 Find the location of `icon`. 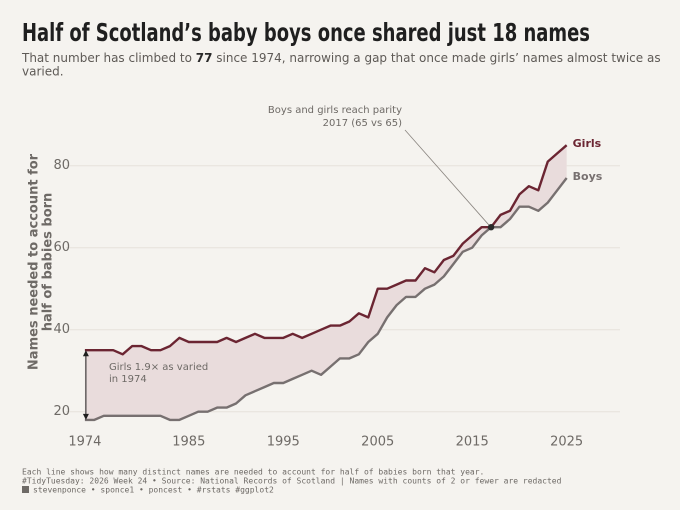

icon is located at coordinates (25, 489).